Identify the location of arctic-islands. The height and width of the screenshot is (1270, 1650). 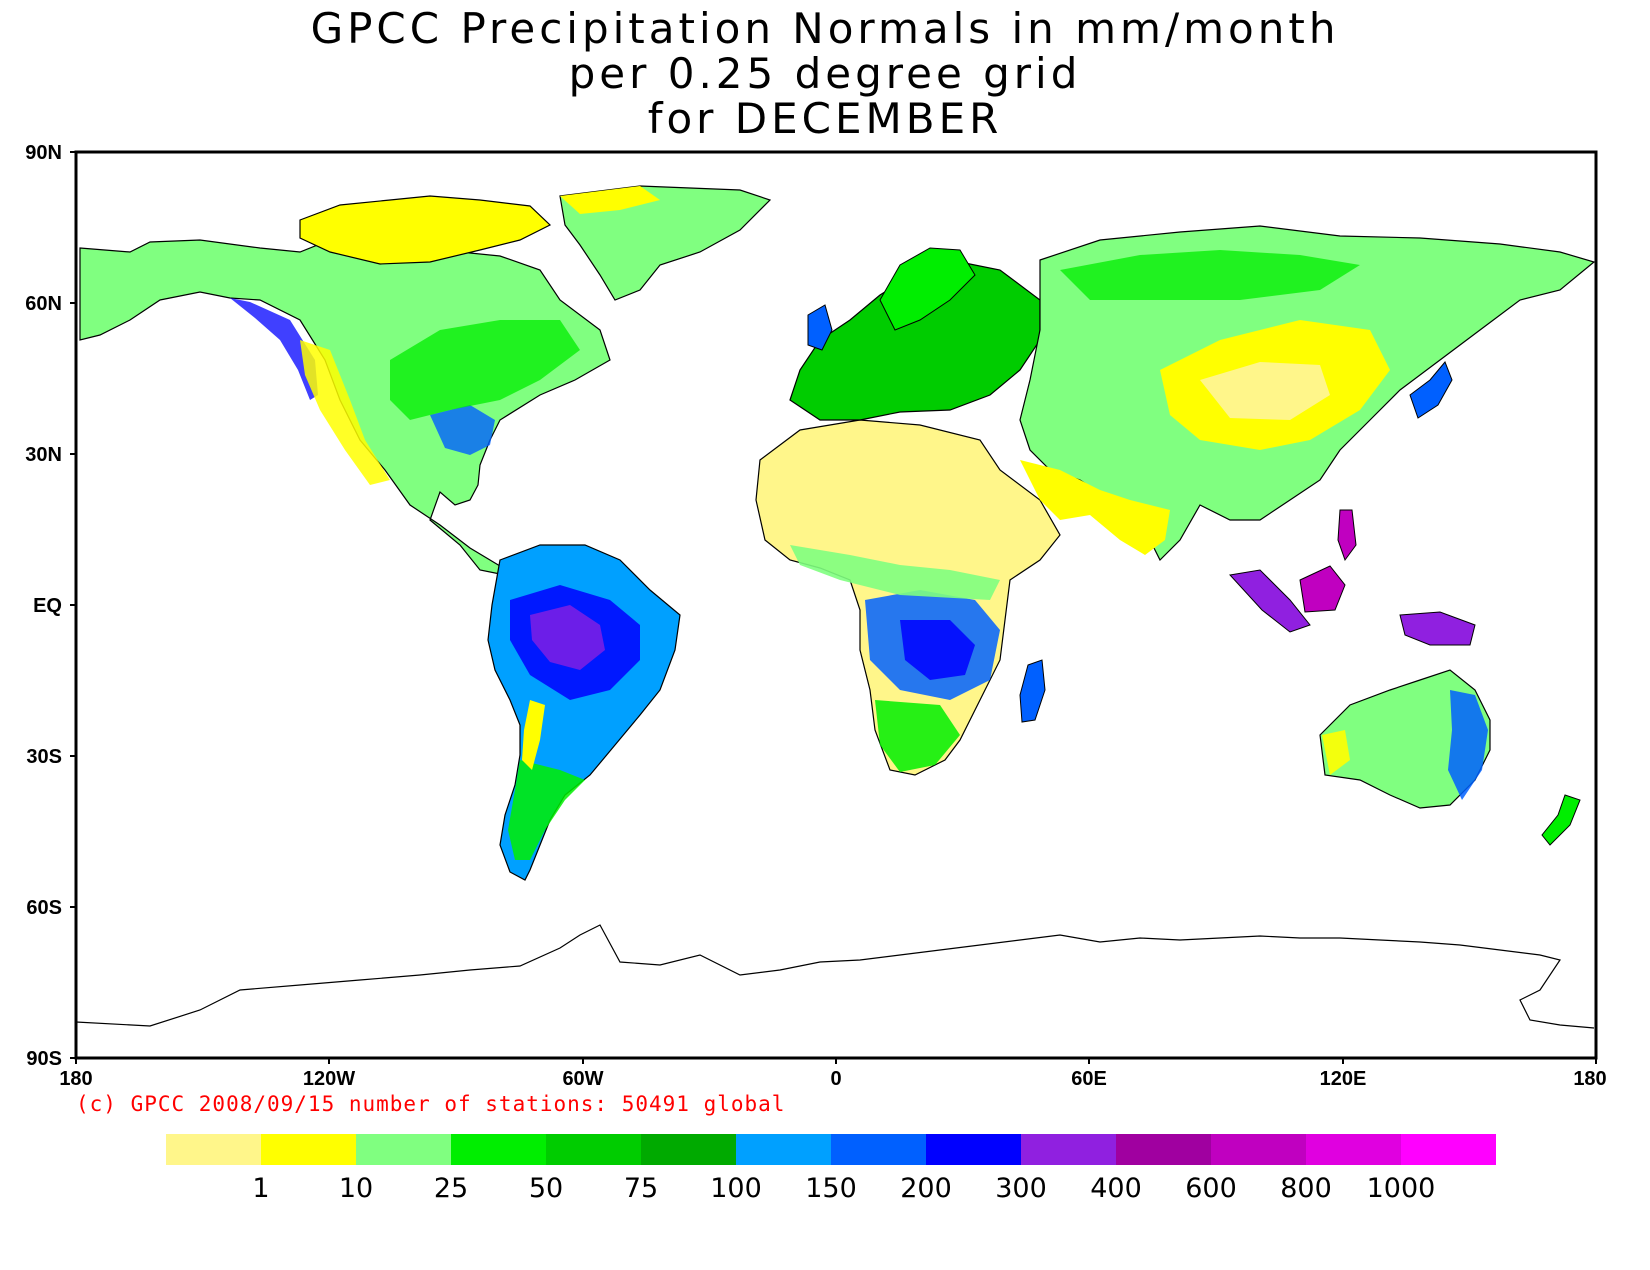
(425, 230).